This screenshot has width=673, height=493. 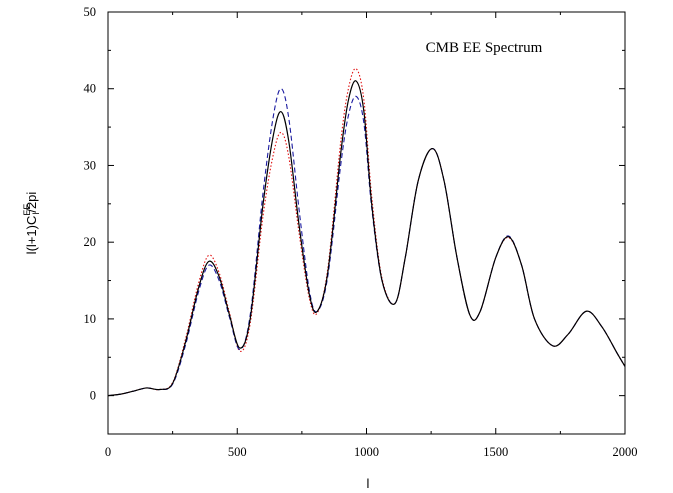 I want to click on y-axis-title-subscript: l, so click(x=36, y=214).